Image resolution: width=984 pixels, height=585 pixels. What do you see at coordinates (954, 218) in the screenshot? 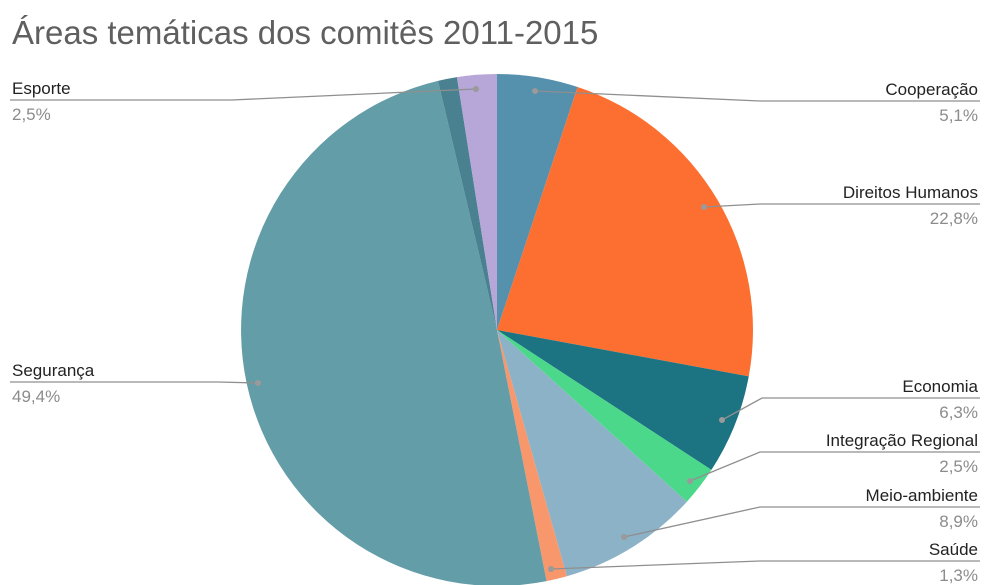
I see `slice-value-direitos-humanos: 22,8%` at bounding box center [954, 218].